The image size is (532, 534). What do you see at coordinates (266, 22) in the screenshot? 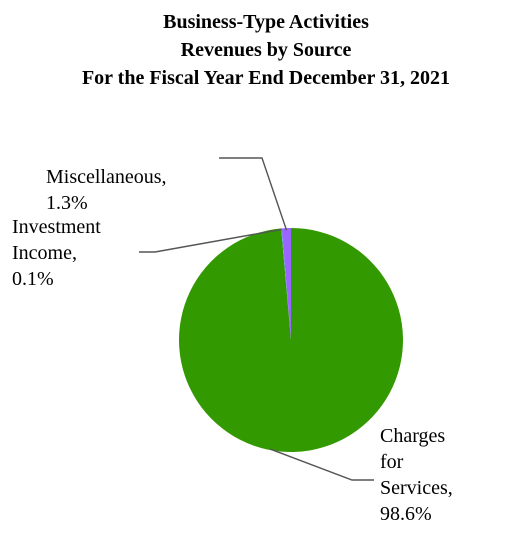
I see `chart-title-line-1: Business-Type Activities` at bounding box center [266, 22].